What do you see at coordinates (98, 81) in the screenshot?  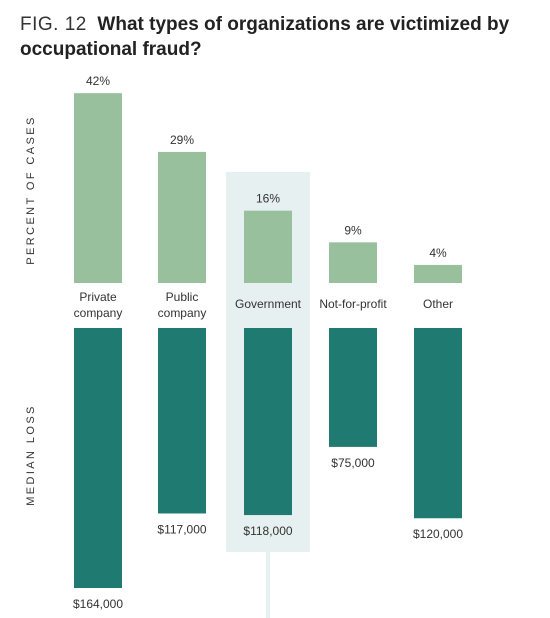 I see `percent-data-label: 42%` at bounding box center [98, 81].